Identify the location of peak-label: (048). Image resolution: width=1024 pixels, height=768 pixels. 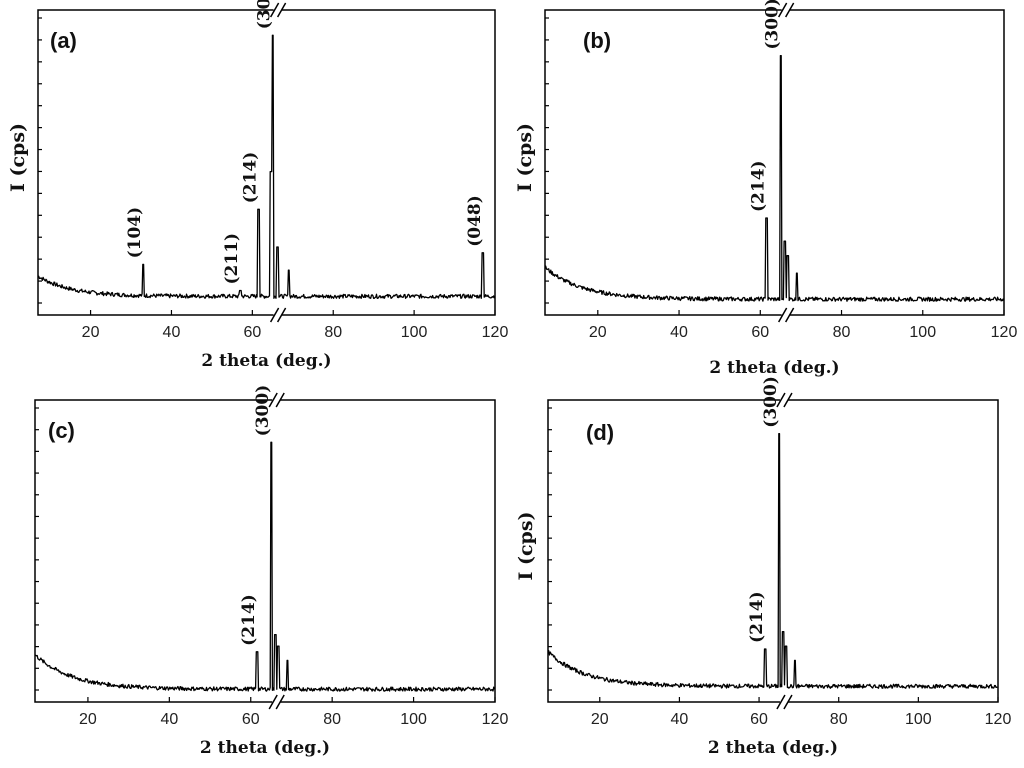
(475, 221).